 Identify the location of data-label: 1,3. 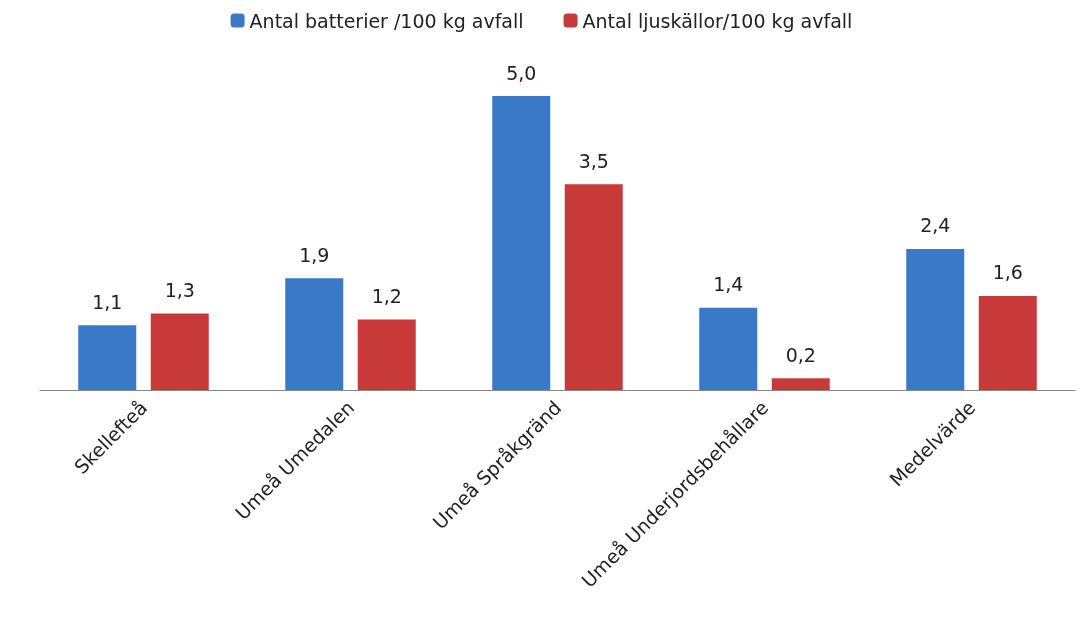
(179, 290).